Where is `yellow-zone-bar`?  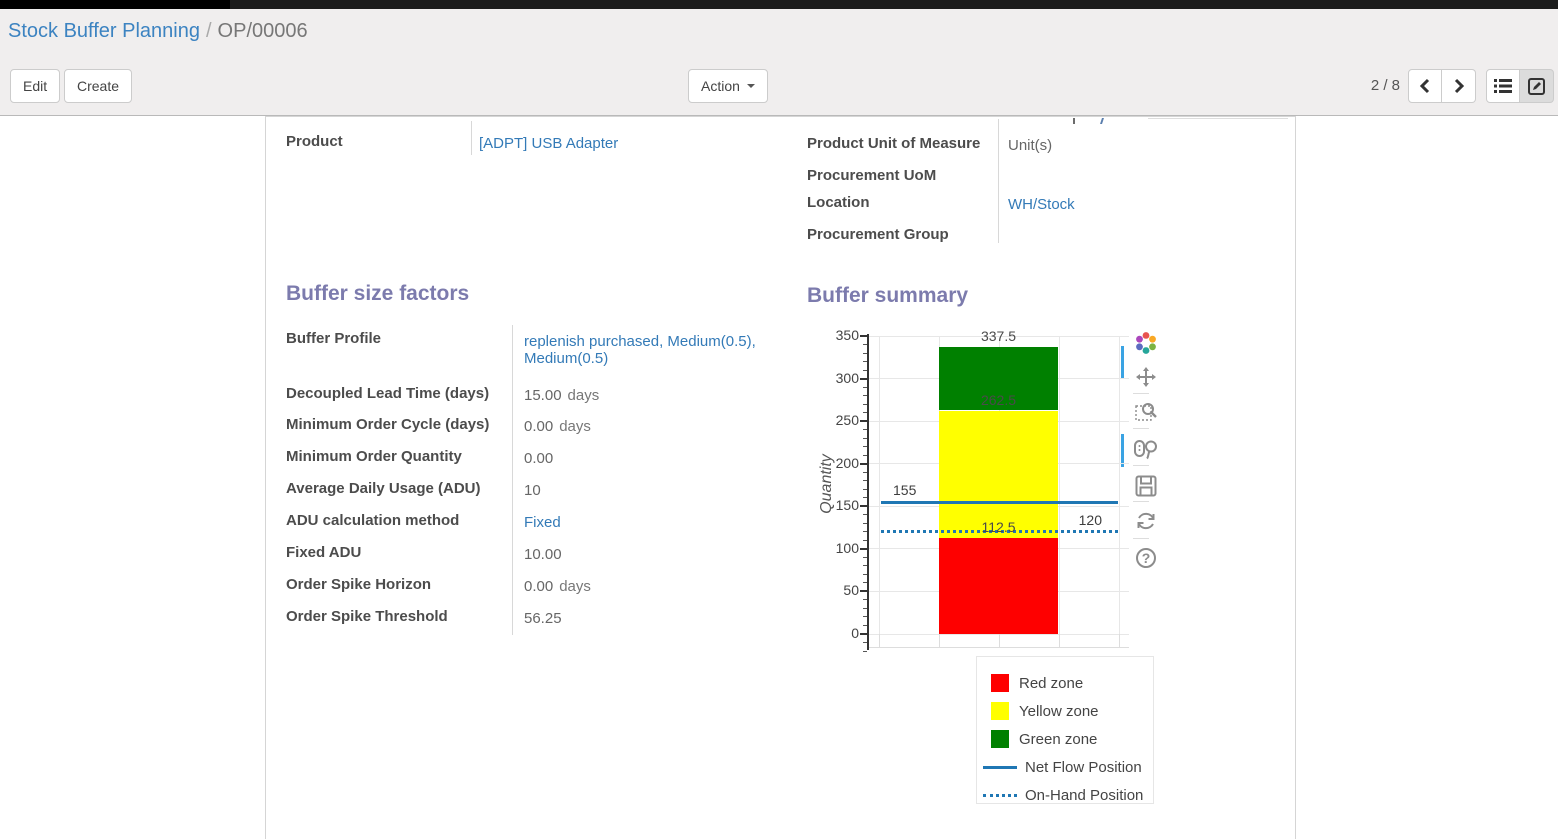 yellow-zone-bar is located at coordinates (998, 474).